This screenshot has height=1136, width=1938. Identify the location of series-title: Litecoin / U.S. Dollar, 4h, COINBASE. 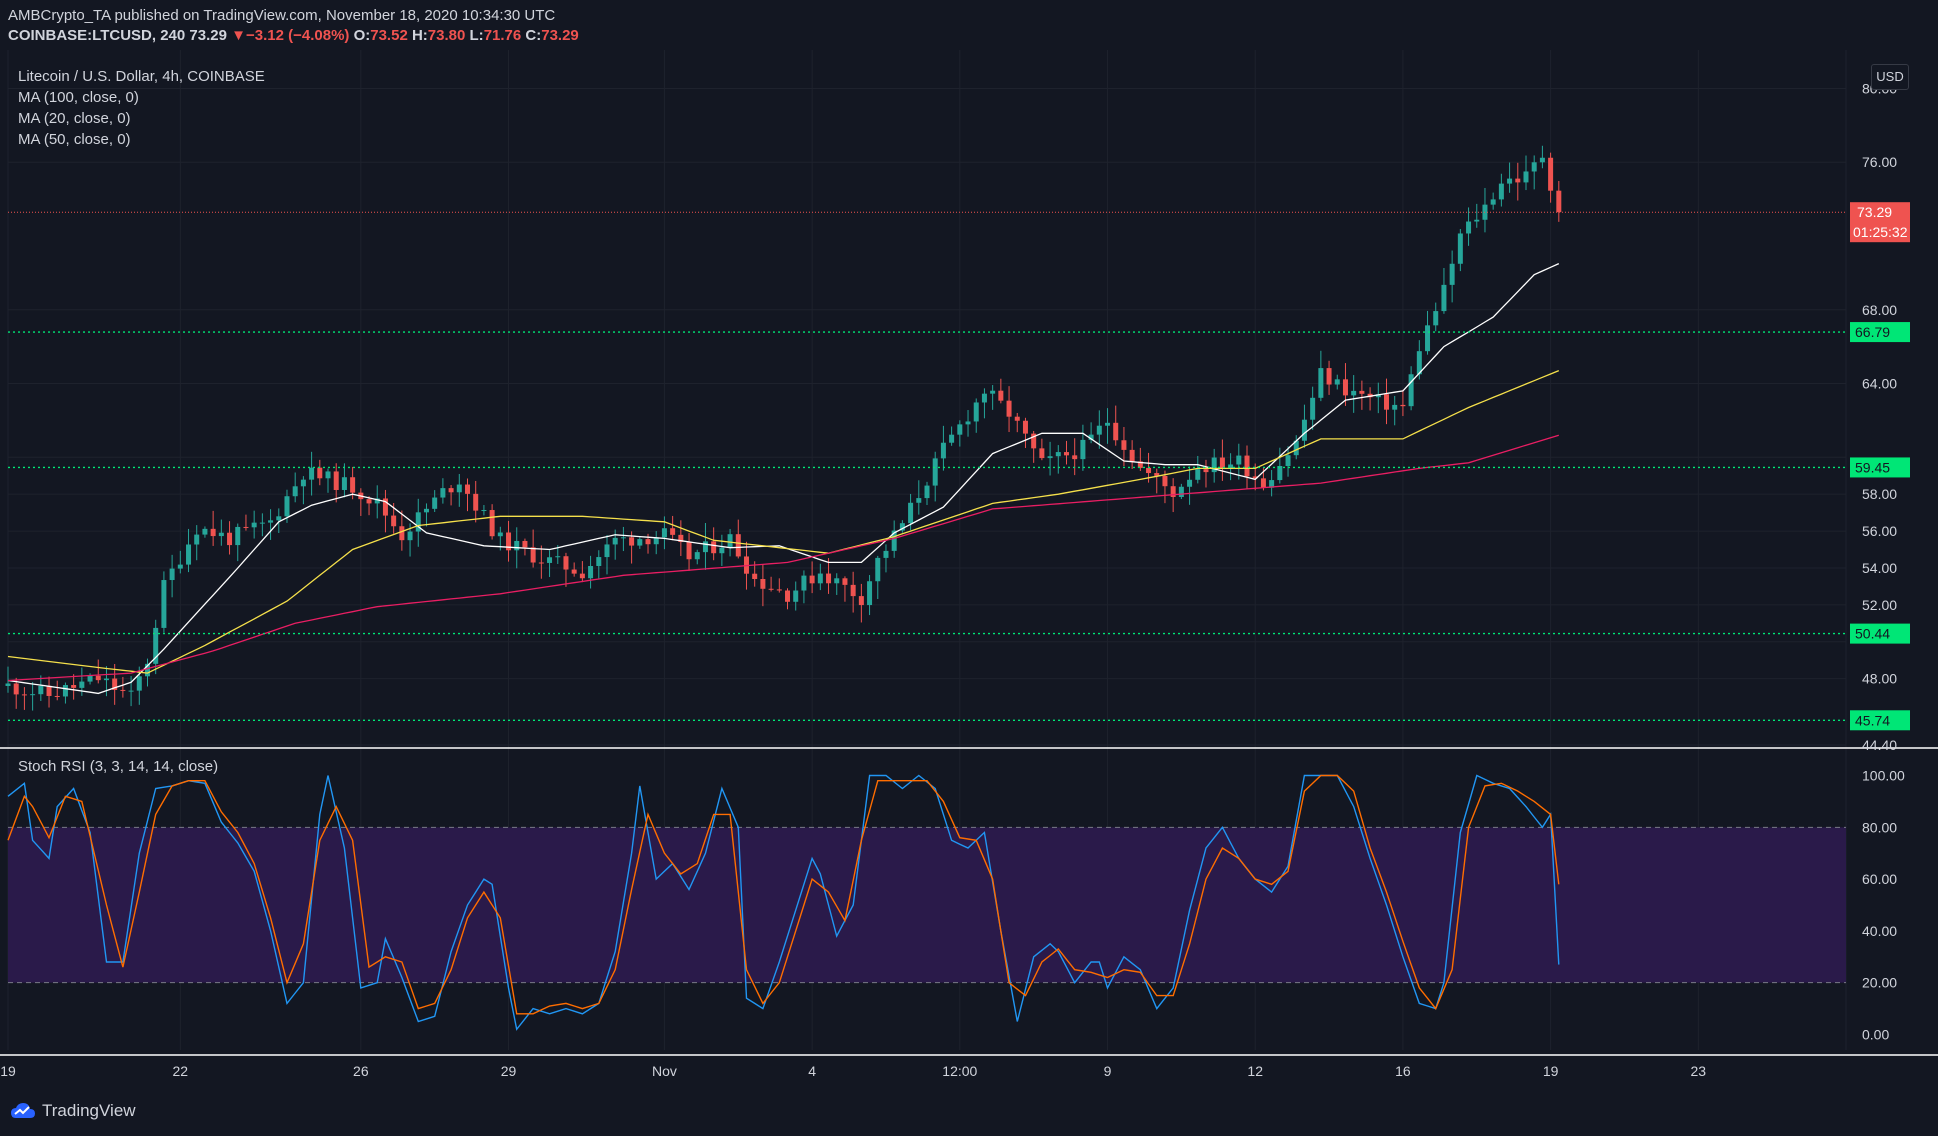
(141, 76).